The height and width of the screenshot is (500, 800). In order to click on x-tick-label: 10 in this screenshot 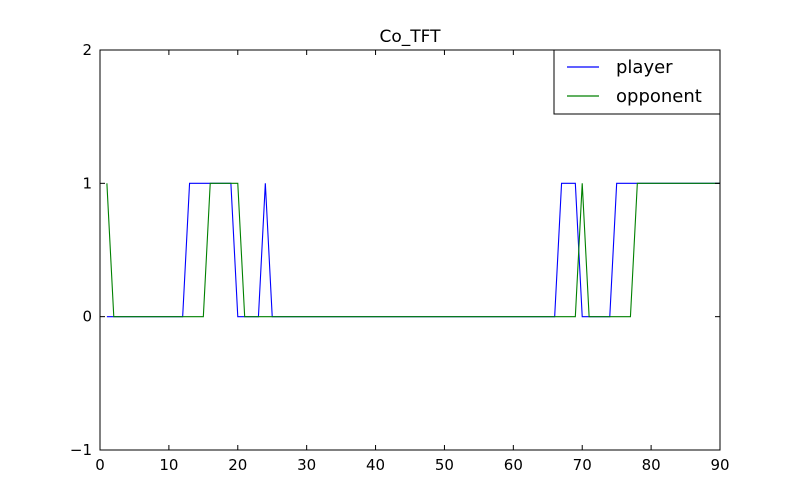, I will do `click(168, 465)`.